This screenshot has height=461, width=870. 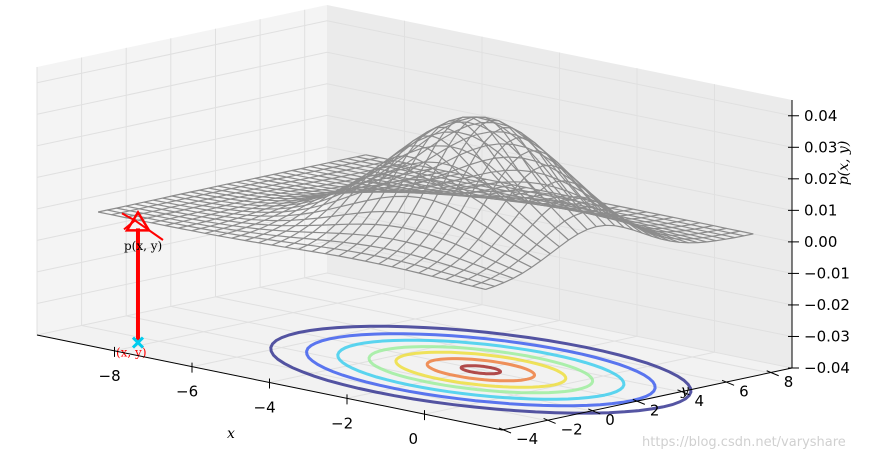 What do you see at coordinates (820, 179) in the screenshot?
I see `z-tick-label: 0.02` at bounding box center [820, 179].